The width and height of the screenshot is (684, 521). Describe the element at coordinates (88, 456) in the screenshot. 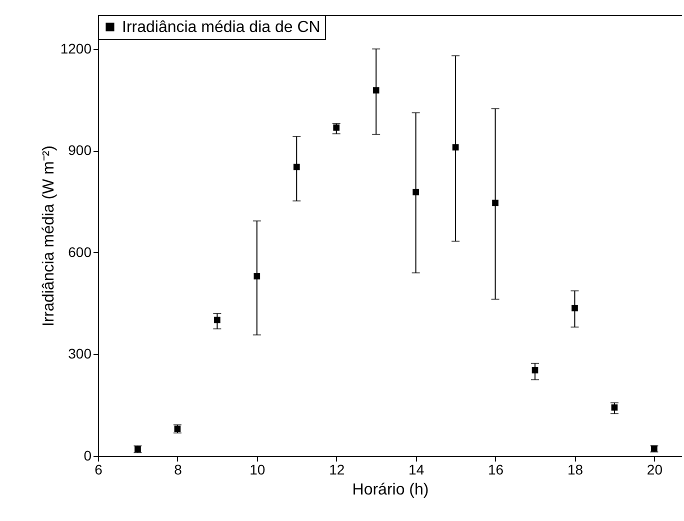

I see `y-tick-label: 0` at that location.